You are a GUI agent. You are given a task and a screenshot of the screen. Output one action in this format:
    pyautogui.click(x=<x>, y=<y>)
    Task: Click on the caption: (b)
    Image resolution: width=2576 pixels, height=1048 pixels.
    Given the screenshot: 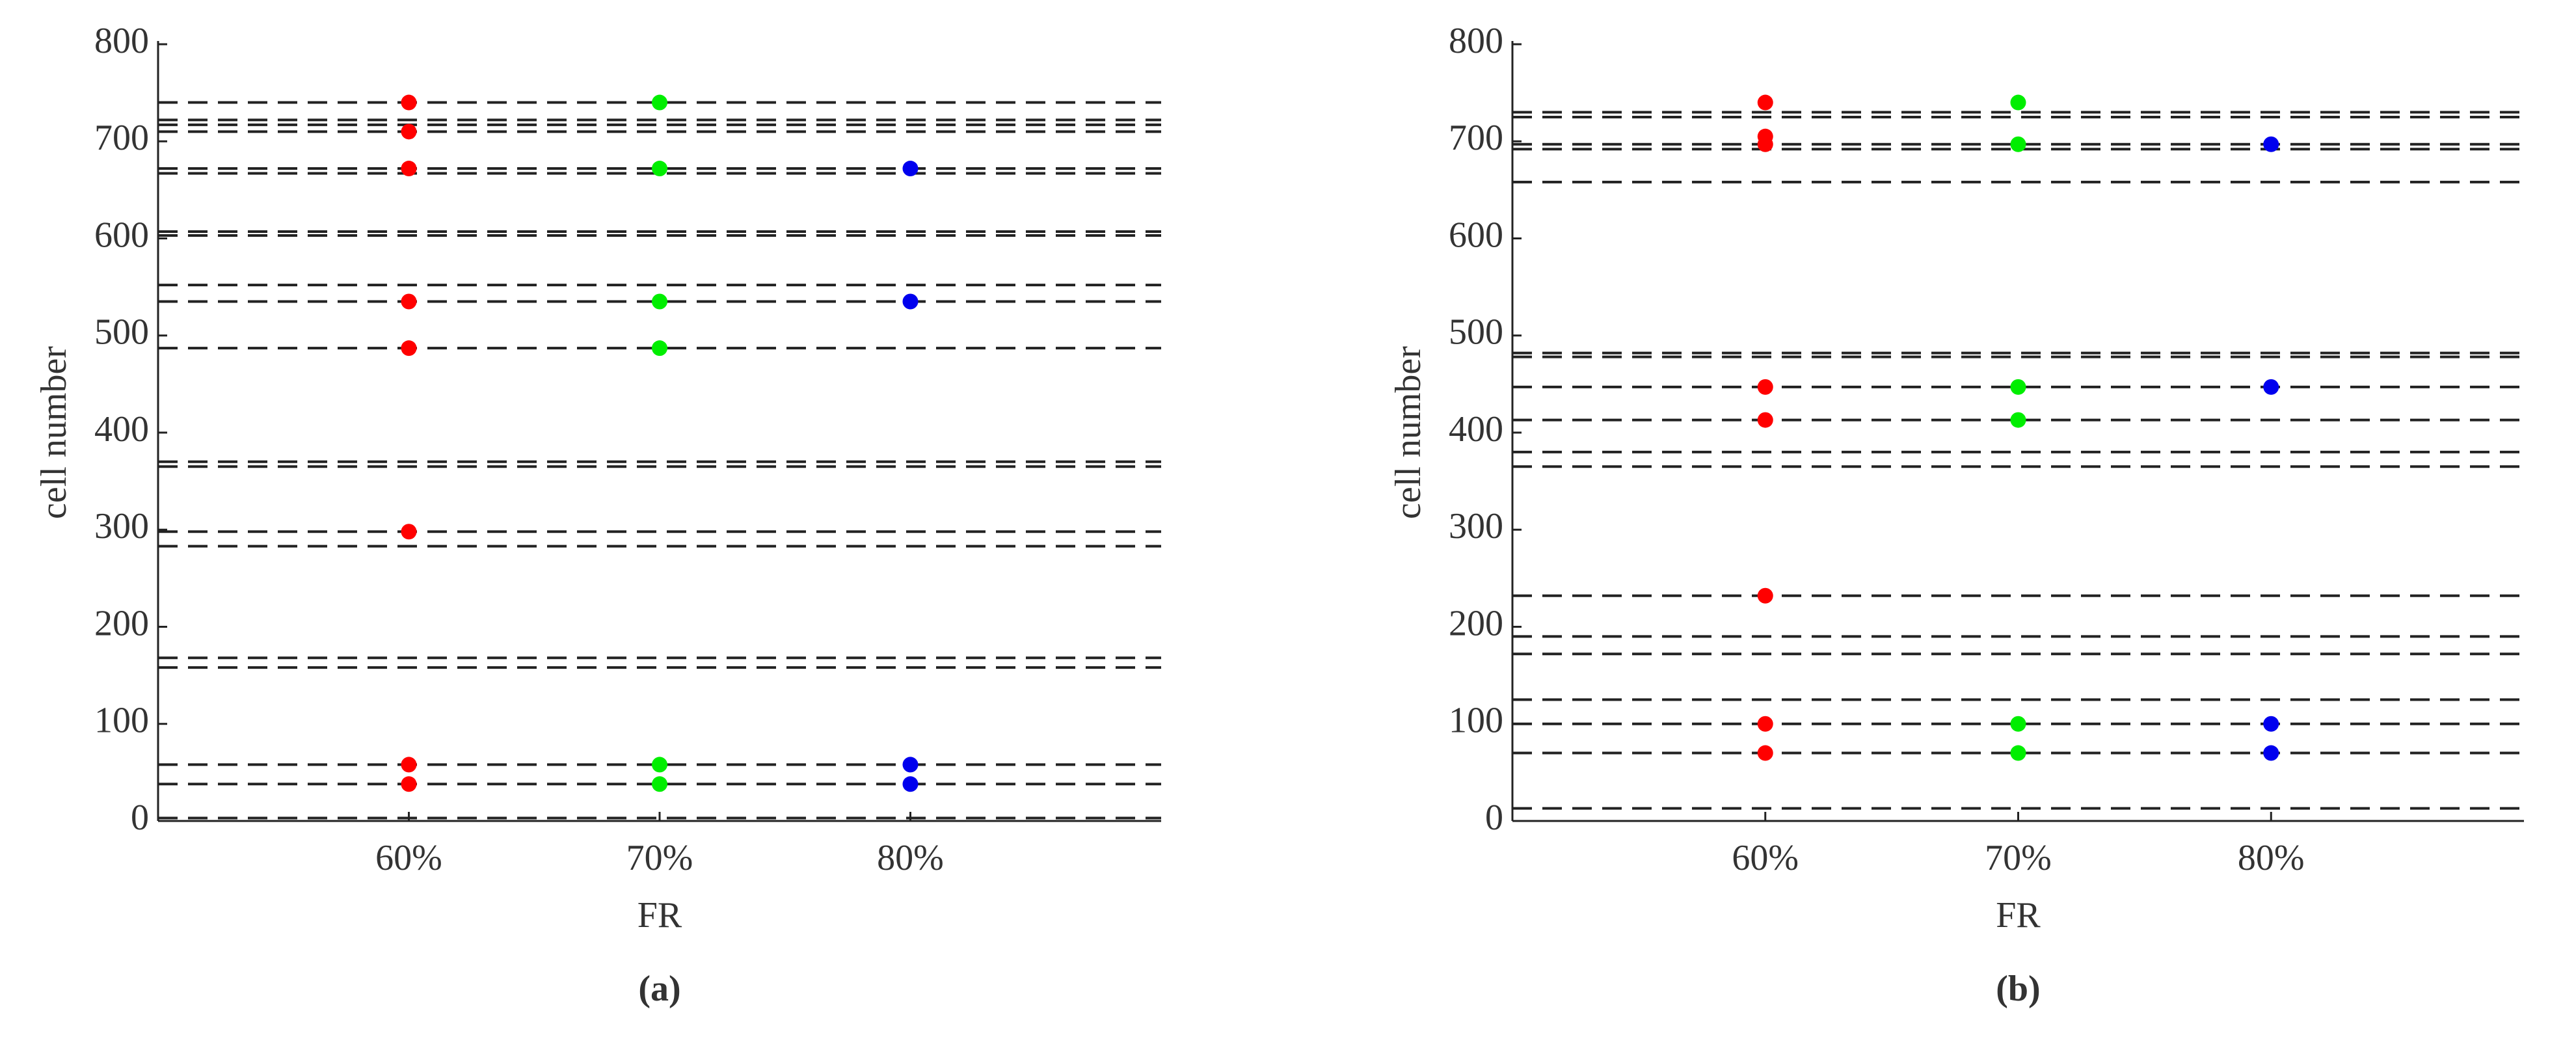 What is the action you would take?
    pyautogui.click(x=2018, y=989)
    